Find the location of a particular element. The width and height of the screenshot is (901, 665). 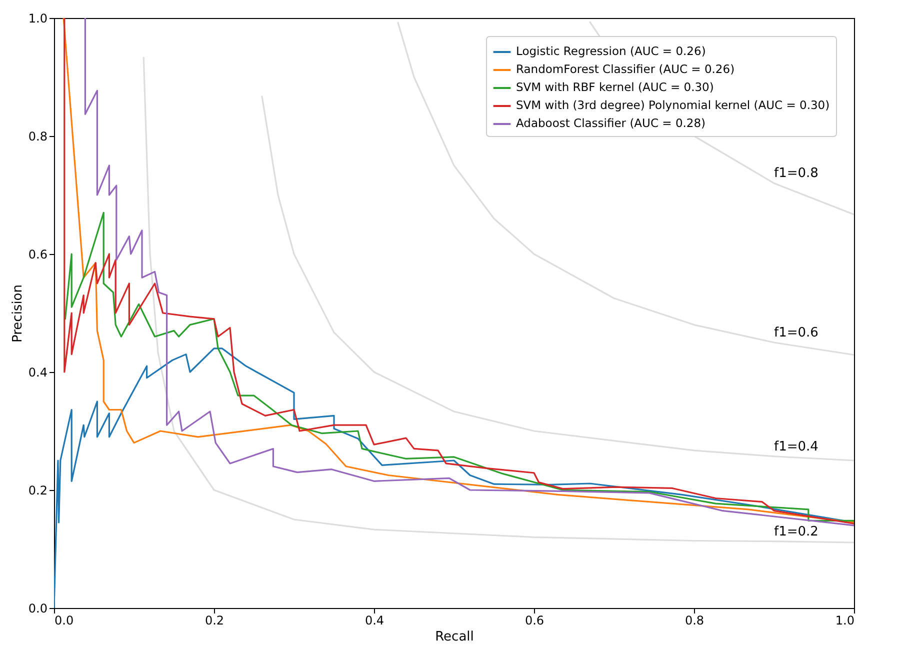

y-axis-title: Precision is located at coordinates (18, 313).